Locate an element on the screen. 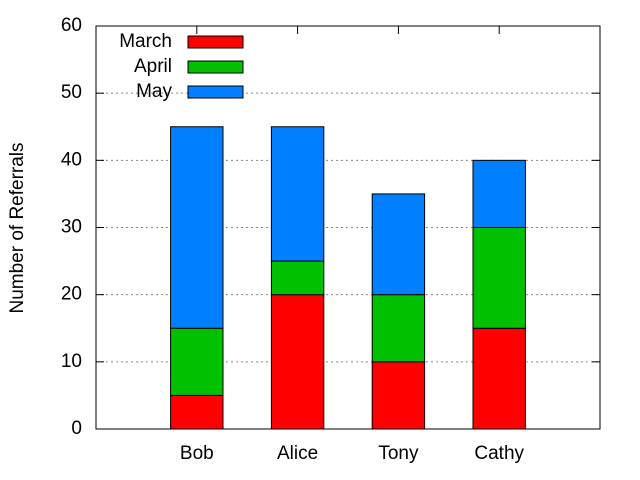  y-tick-label: 40 is located at coordinates (71, 159).